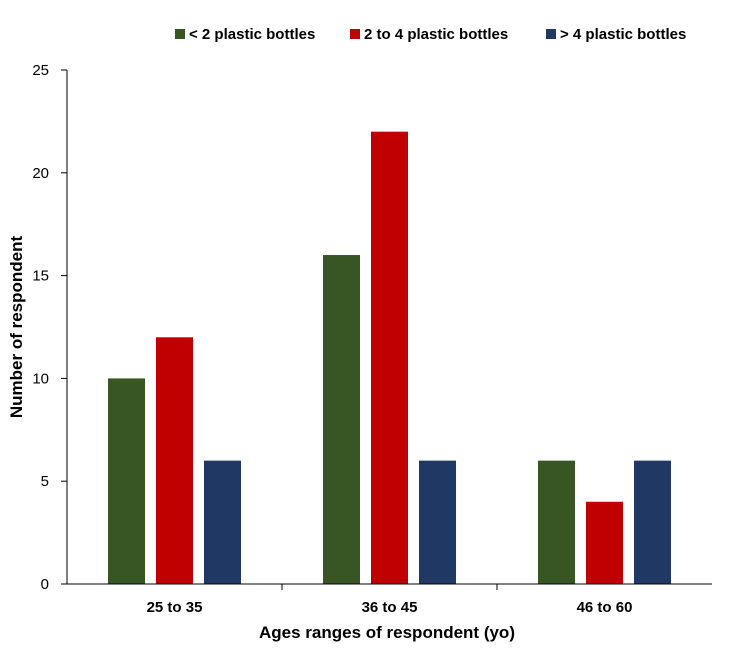 This screenshot has width=750, height=650. Describe the element at coordinates (16, 327) in the screenshot. I see `y-axis-title: Number of respondent` at that location.